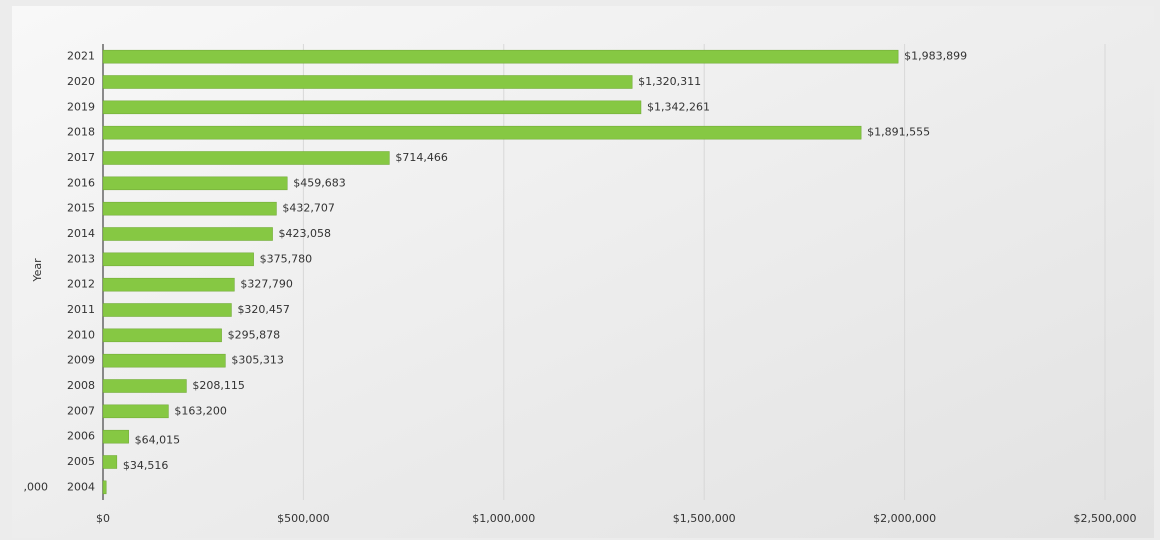  What do you see at coordinates (81, 182) in the screenshot?
I see `y-tick-label: 2016` at bounding box center [81, 182].